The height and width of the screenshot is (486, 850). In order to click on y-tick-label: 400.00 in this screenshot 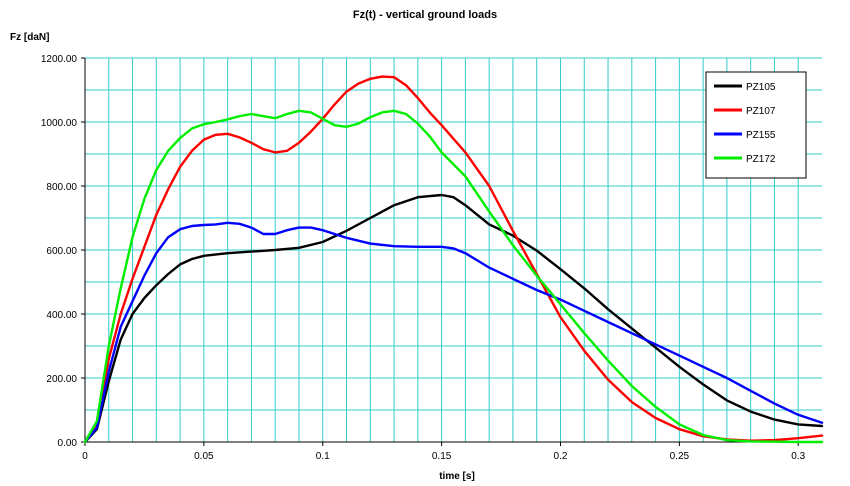, I will do `click(61, 315)`.